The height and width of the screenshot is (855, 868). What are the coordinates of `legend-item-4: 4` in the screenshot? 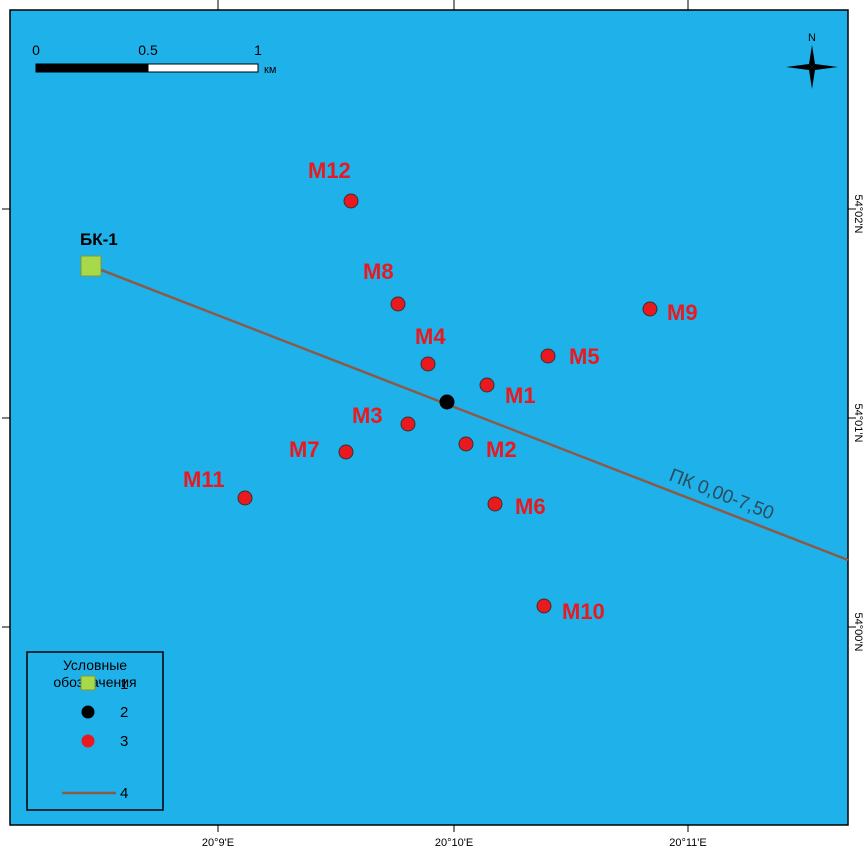 It's located at (124, 793).